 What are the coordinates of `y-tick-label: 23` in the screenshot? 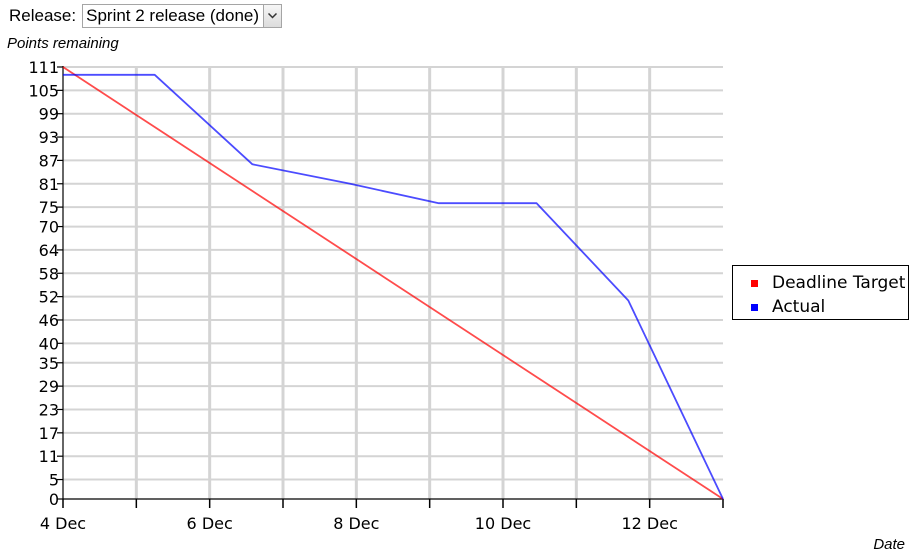 It's located at (49, 409).